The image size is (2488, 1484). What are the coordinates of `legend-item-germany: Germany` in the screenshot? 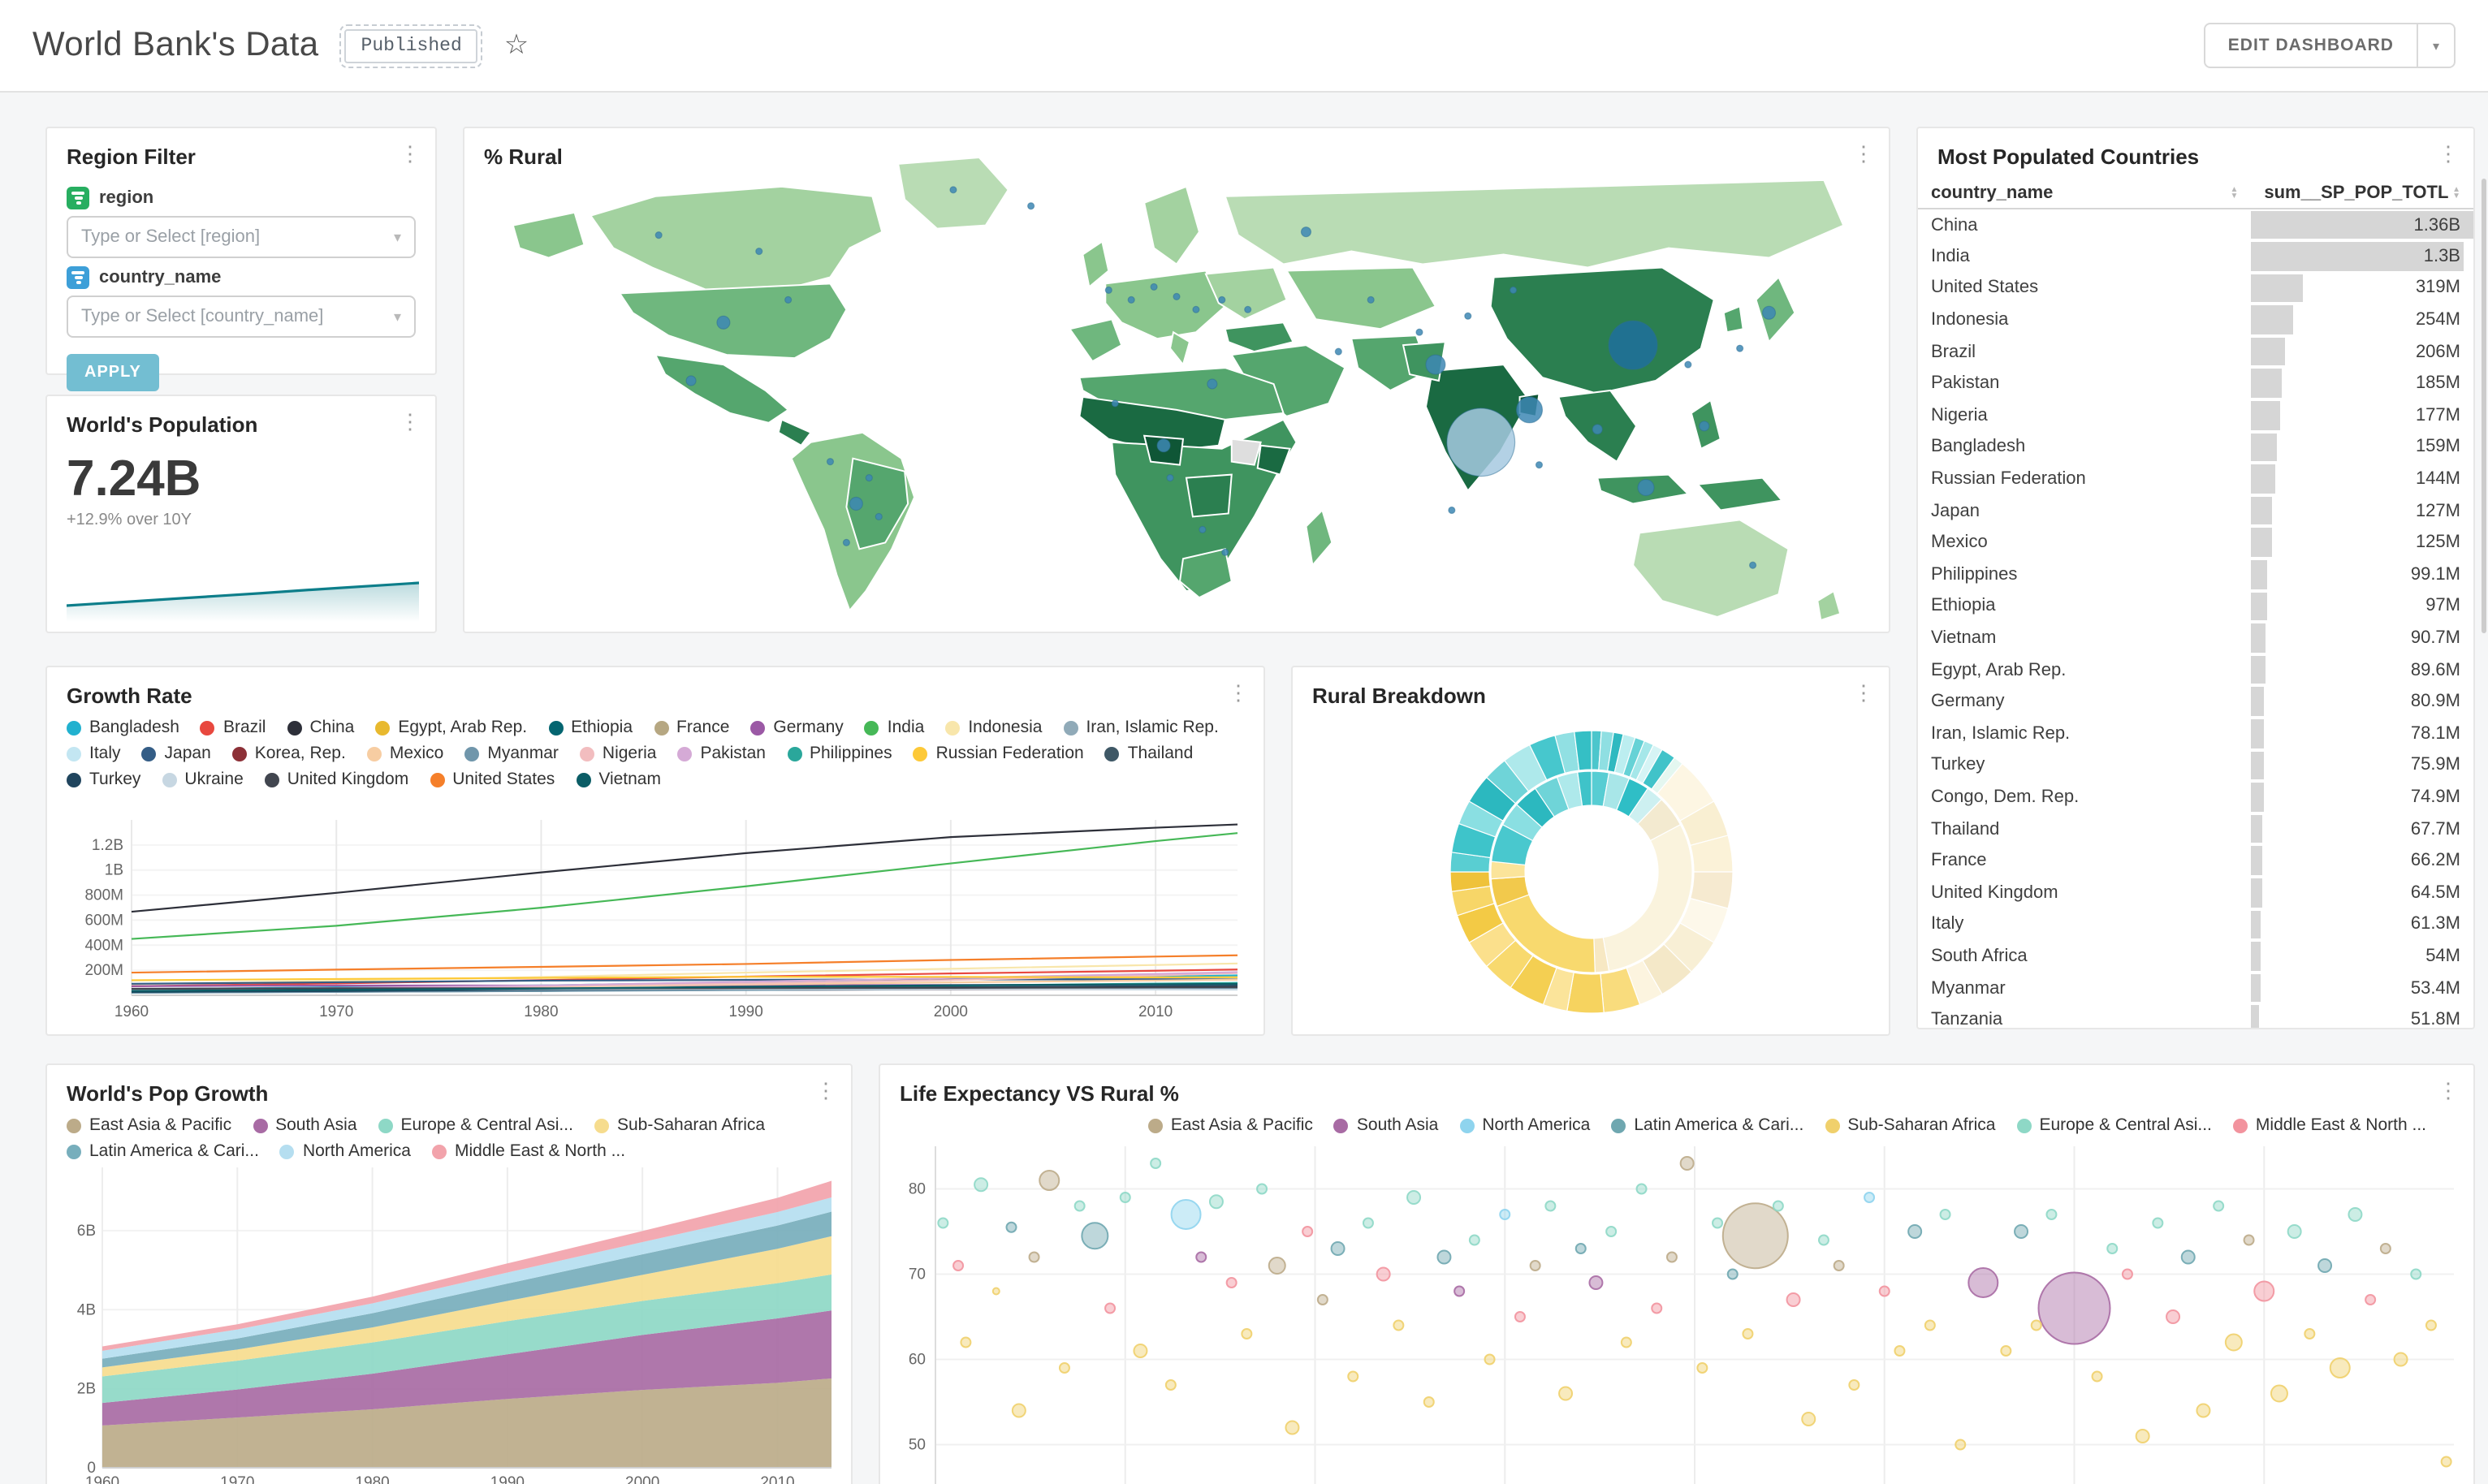 It's located at (797, 727).